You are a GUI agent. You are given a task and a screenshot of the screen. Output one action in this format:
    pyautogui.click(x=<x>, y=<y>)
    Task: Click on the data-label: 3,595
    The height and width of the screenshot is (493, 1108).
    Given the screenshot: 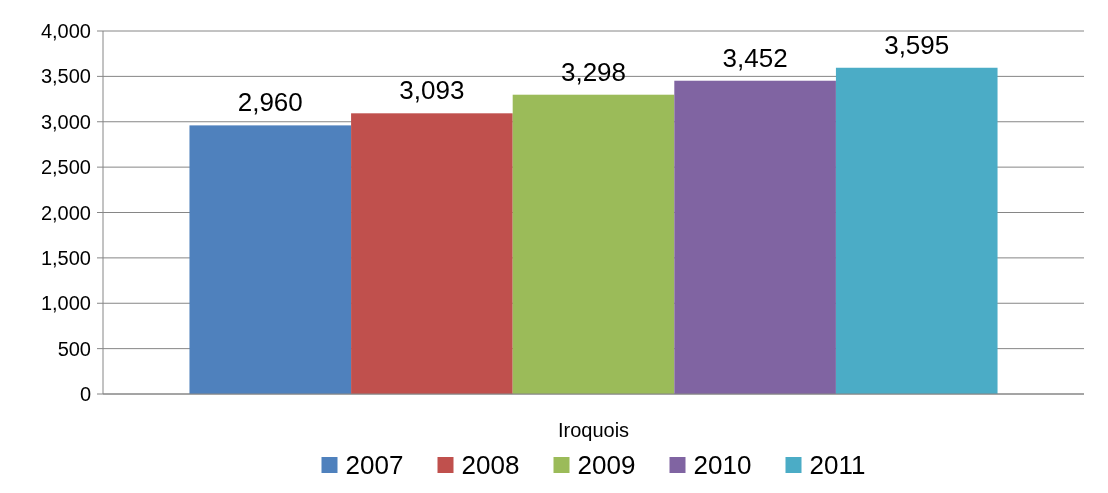 What is the action you would take?
    pyautogui.click(x=917, y=44)
    